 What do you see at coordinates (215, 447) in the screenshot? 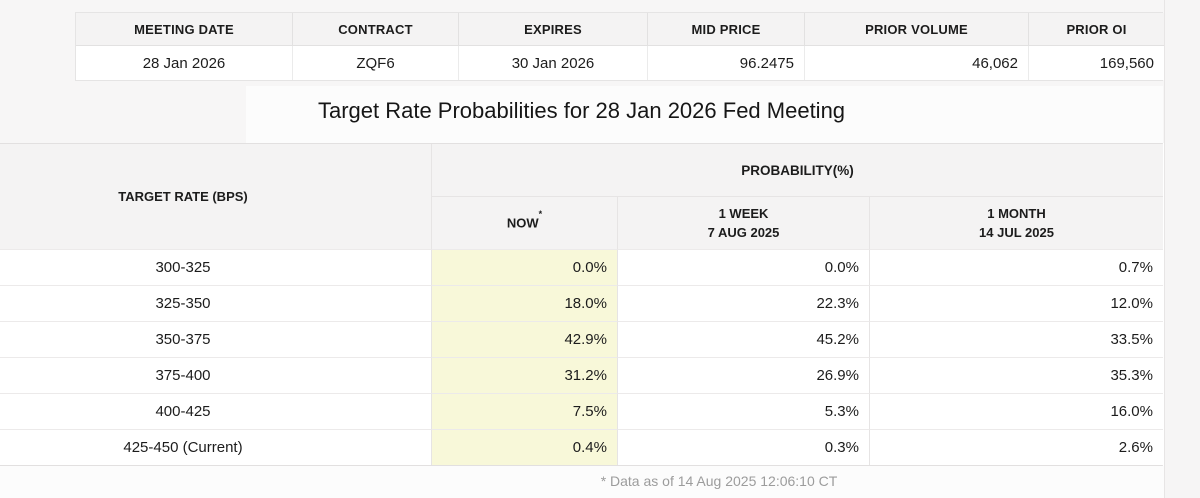
I see `rate-range-cell: 425-450 (Current)` at bounding box center [215, 447].